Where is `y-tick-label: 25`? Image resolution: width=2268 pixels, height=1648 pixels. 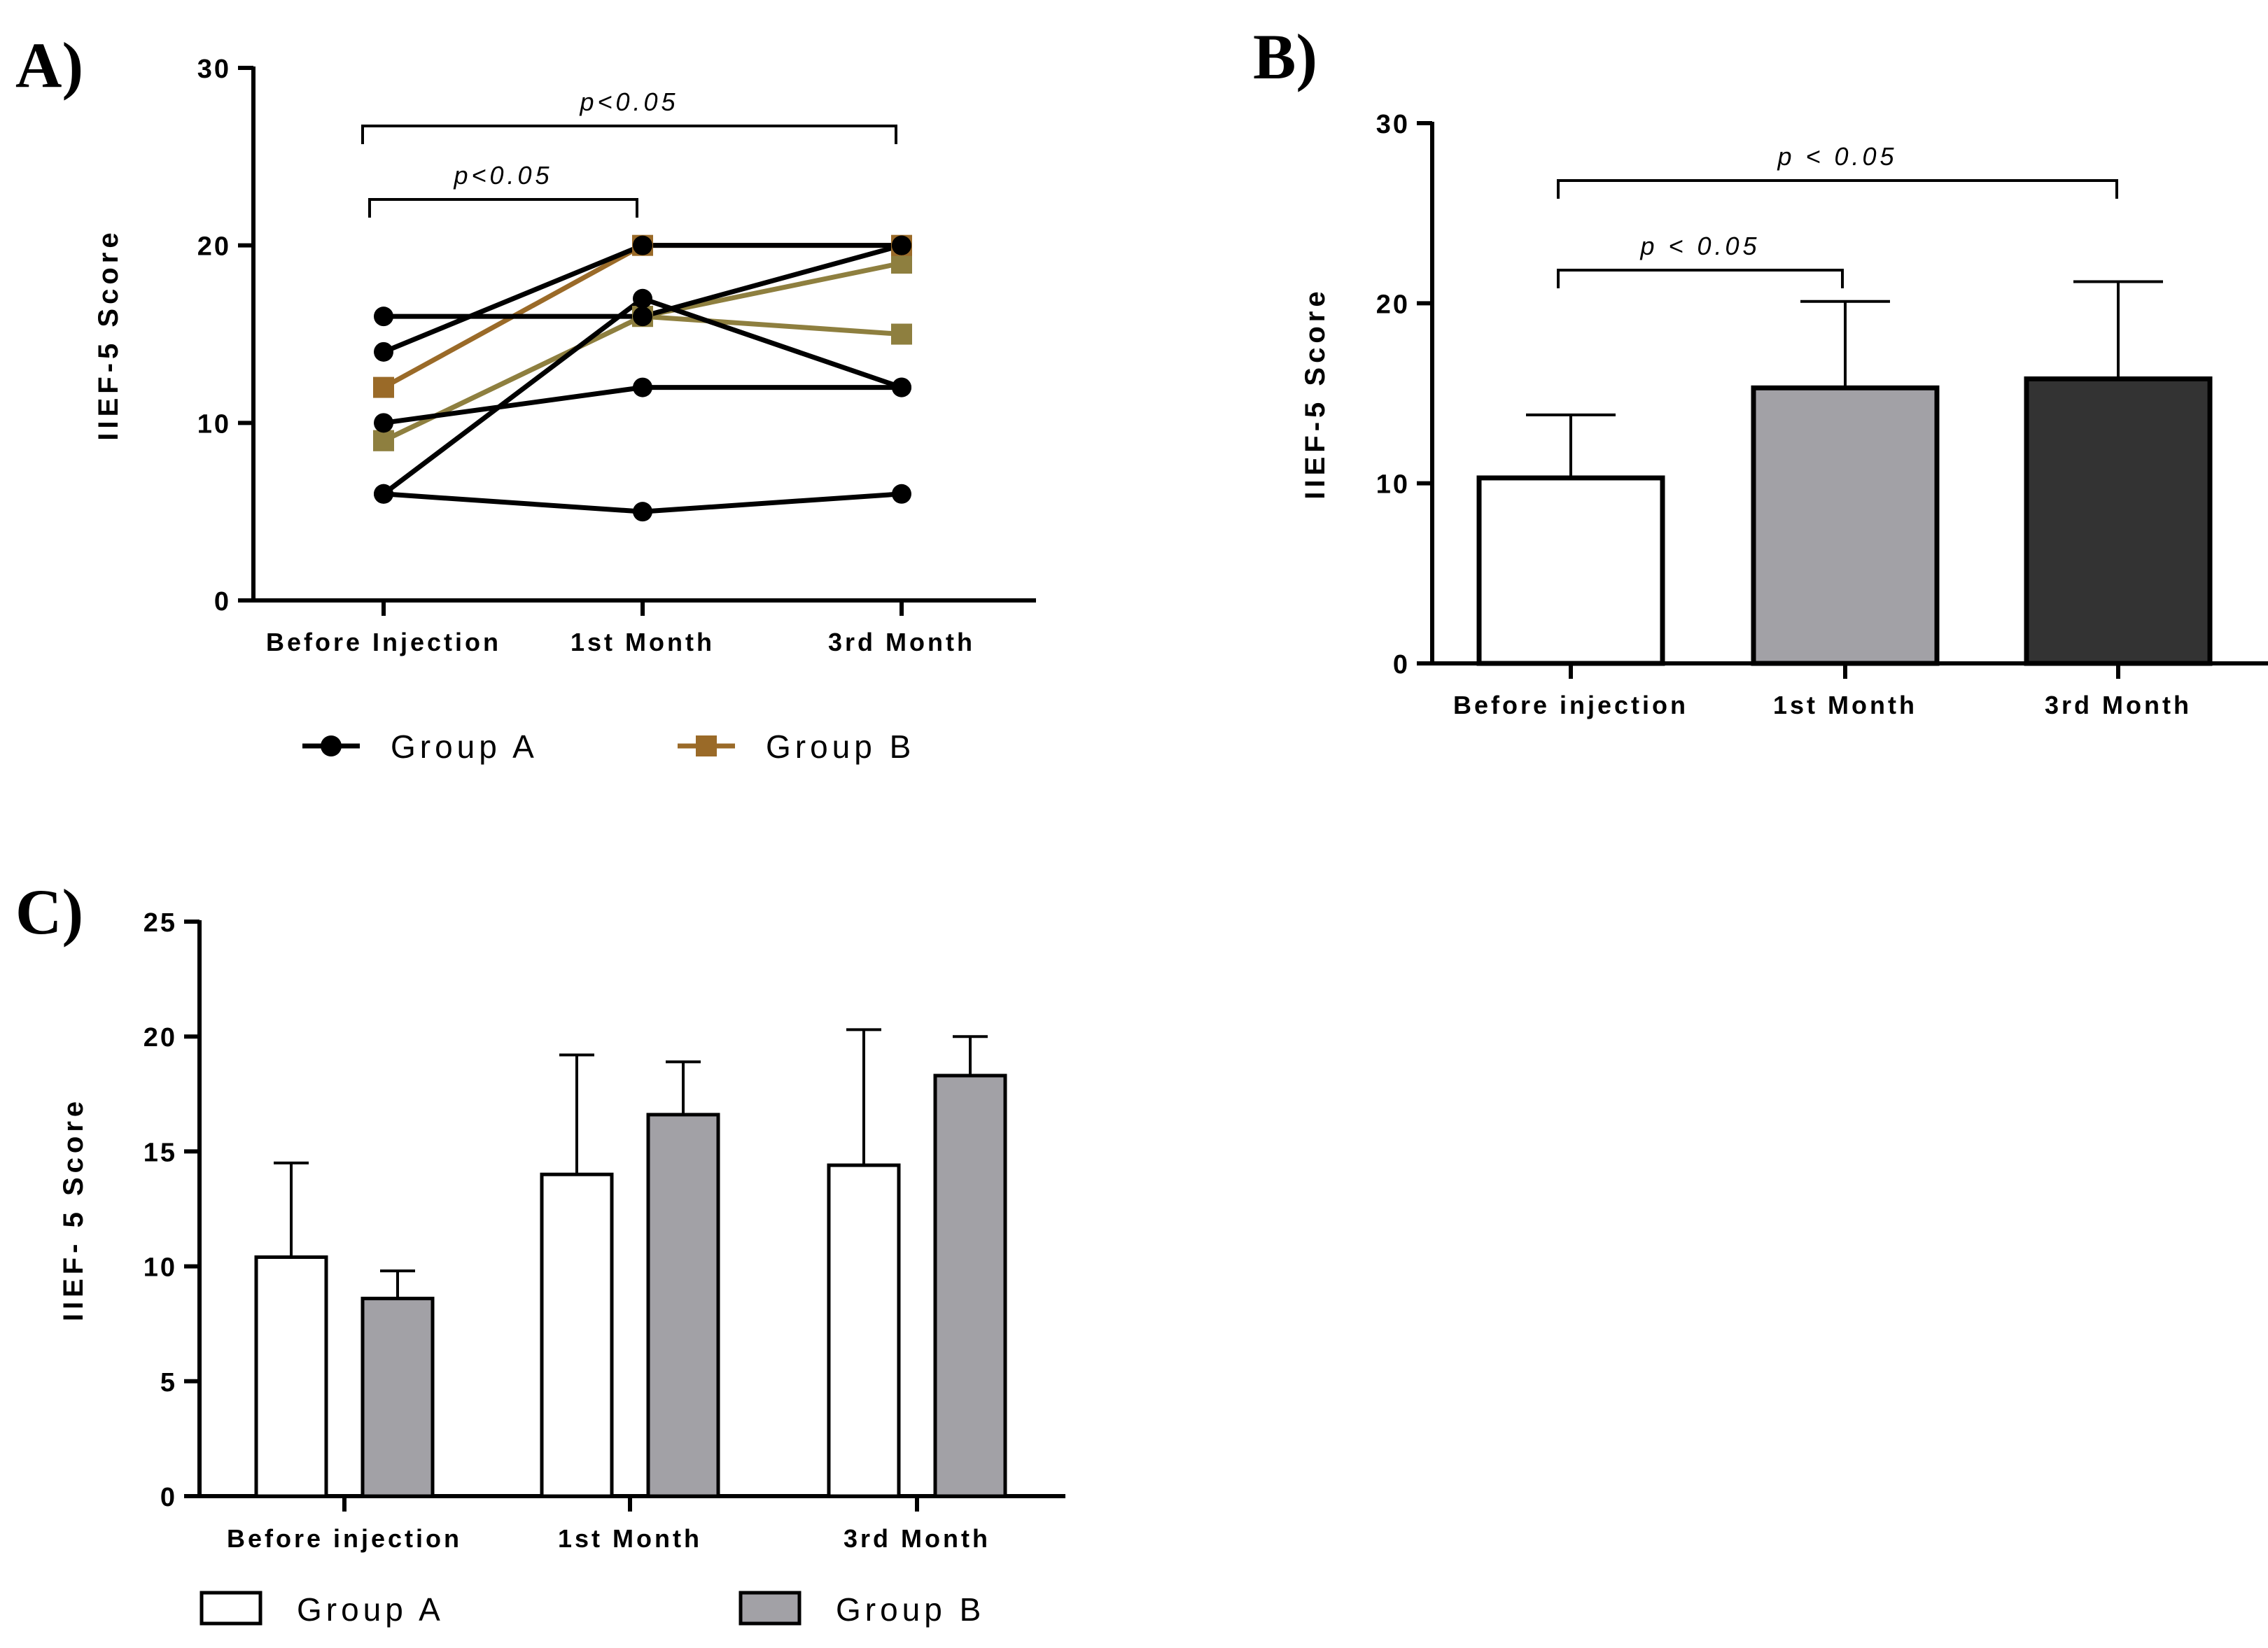
y-tick-label: 25 is located at coordinates (160, 923).